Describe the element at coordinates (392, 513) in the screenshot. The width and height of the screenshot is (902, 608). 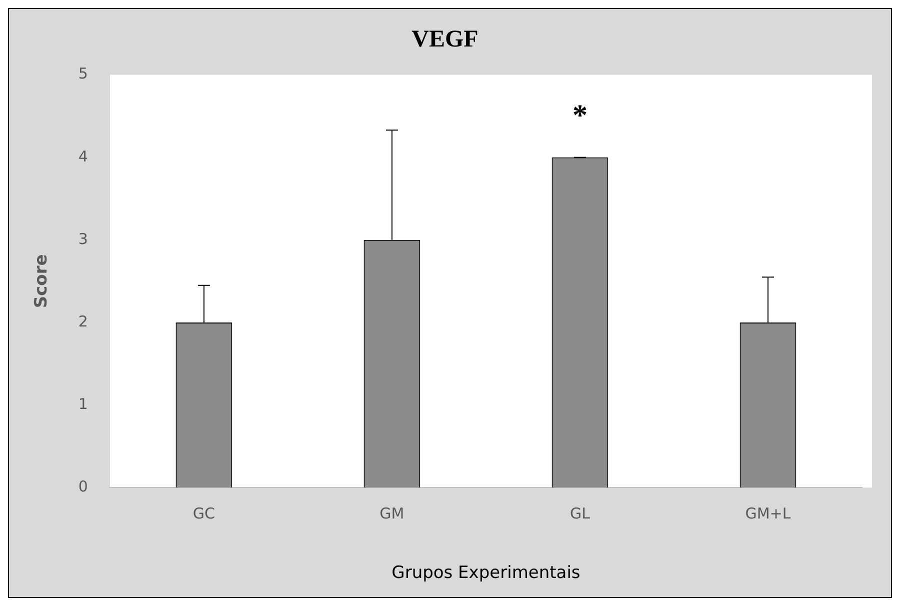
I see `x-tick-label: GM` at that location.